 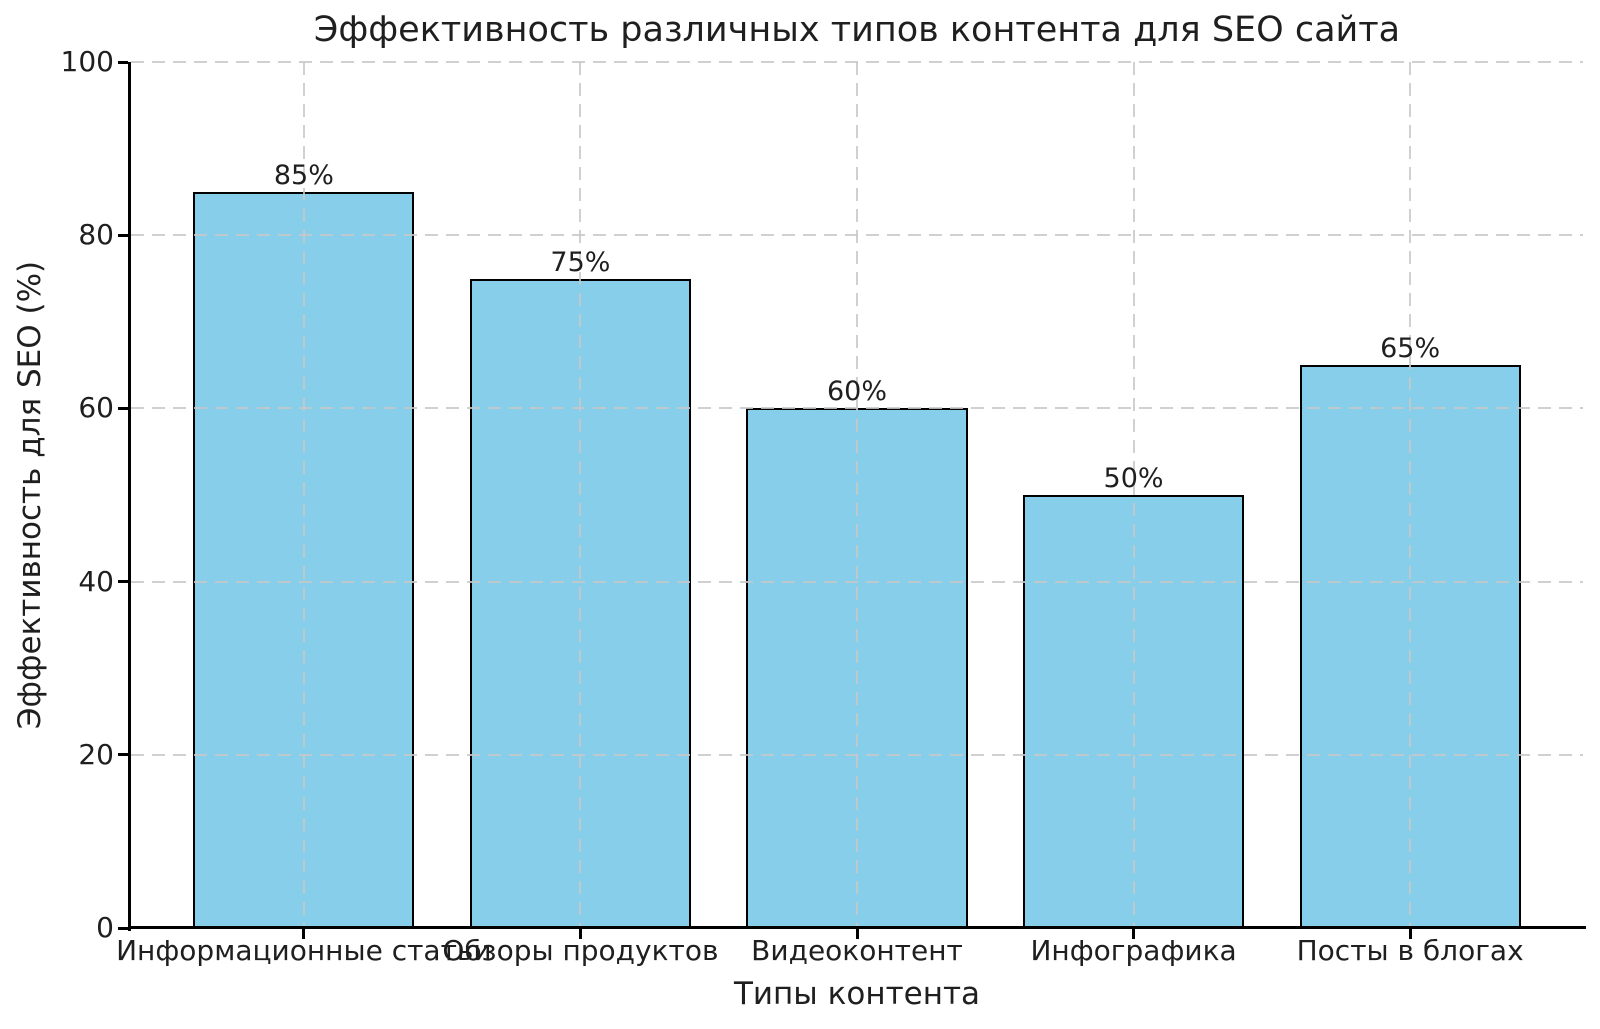 I want to click on bar-value-label: 50%, so click(x=1133, y=478).